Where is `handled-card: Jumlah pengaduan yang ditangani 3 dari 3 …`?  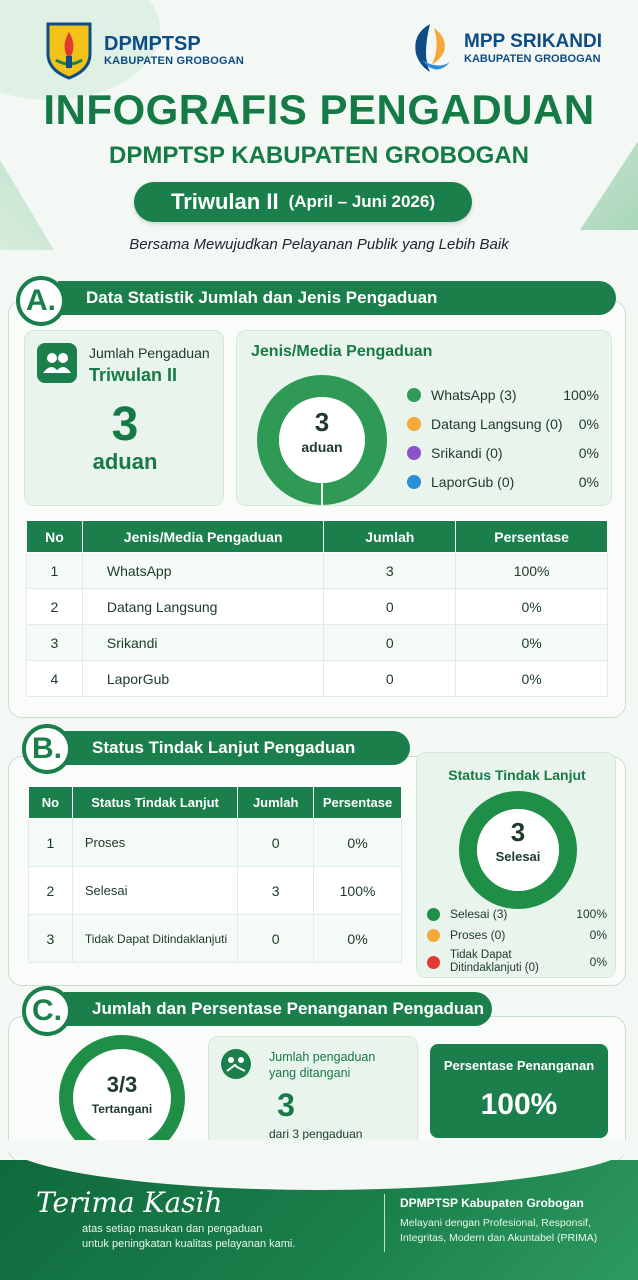 handled-card: Jumlah pengaduan yang ditangani 3 dari 3 … is located at coordinates (313, 1095).